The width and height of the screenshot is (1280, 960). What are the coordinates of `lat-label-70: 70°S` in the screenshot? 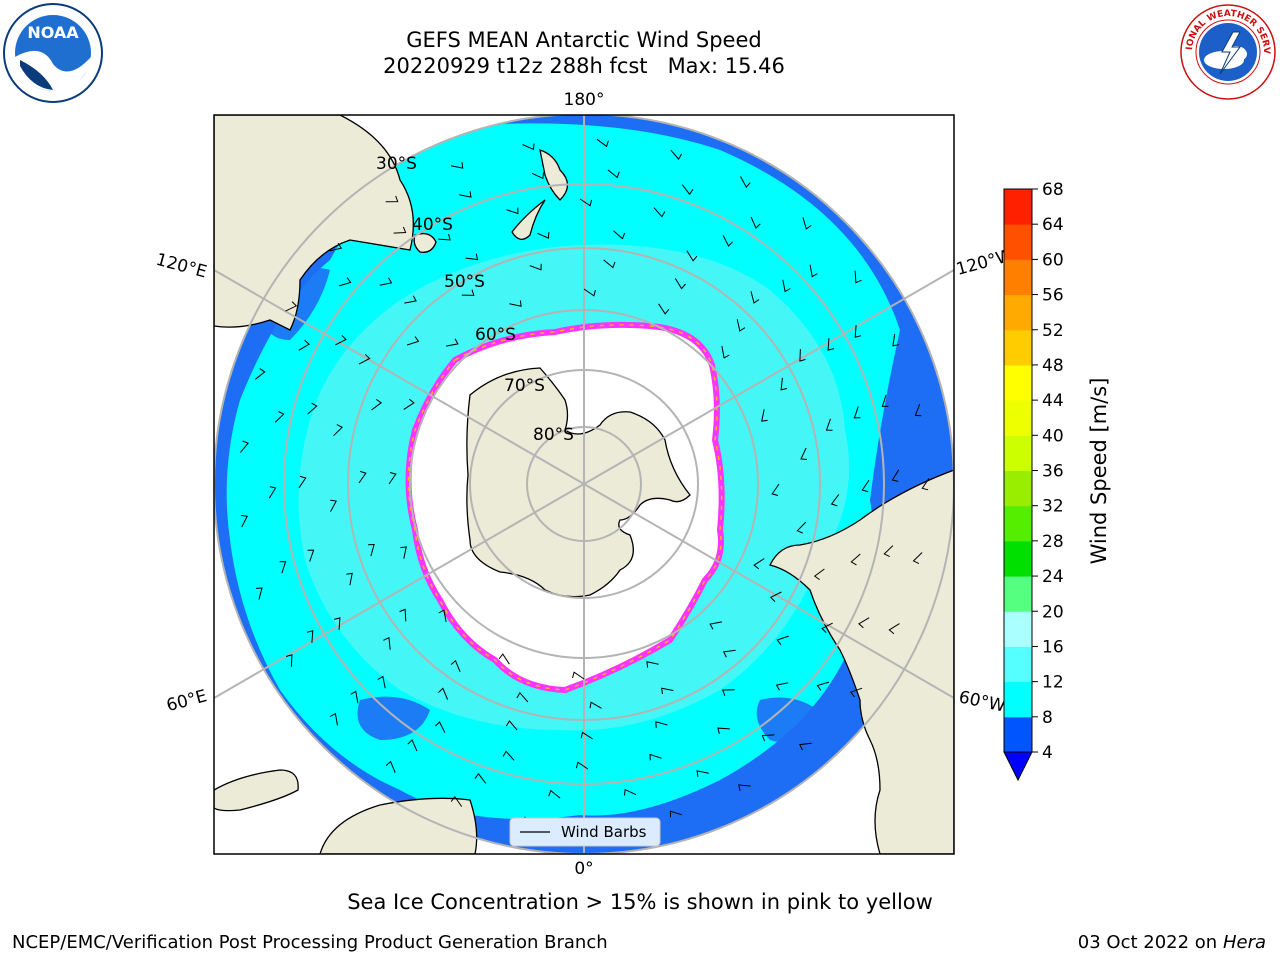 It's located at (524, 386).